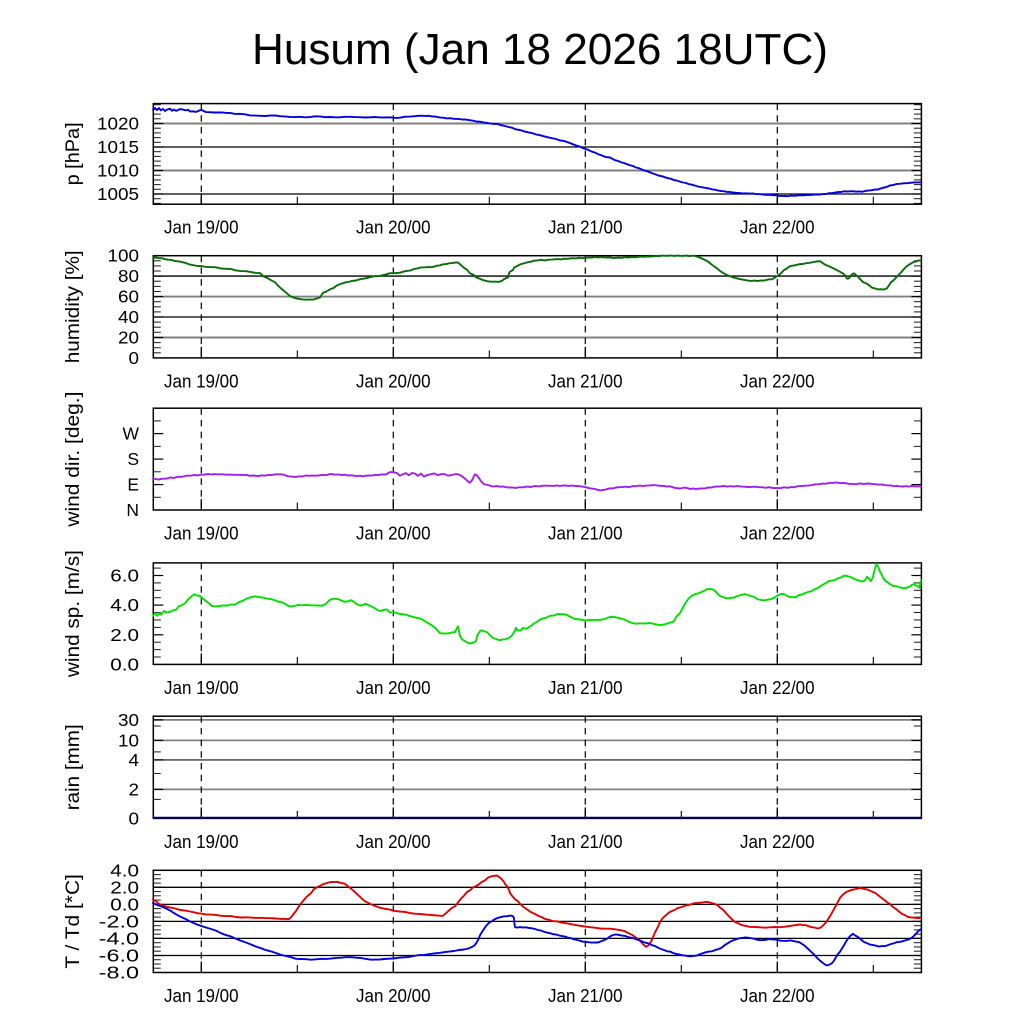 This screenshot has height=1029, width=1024. I want to click on svg-text: -4.0, so click(119, 938).